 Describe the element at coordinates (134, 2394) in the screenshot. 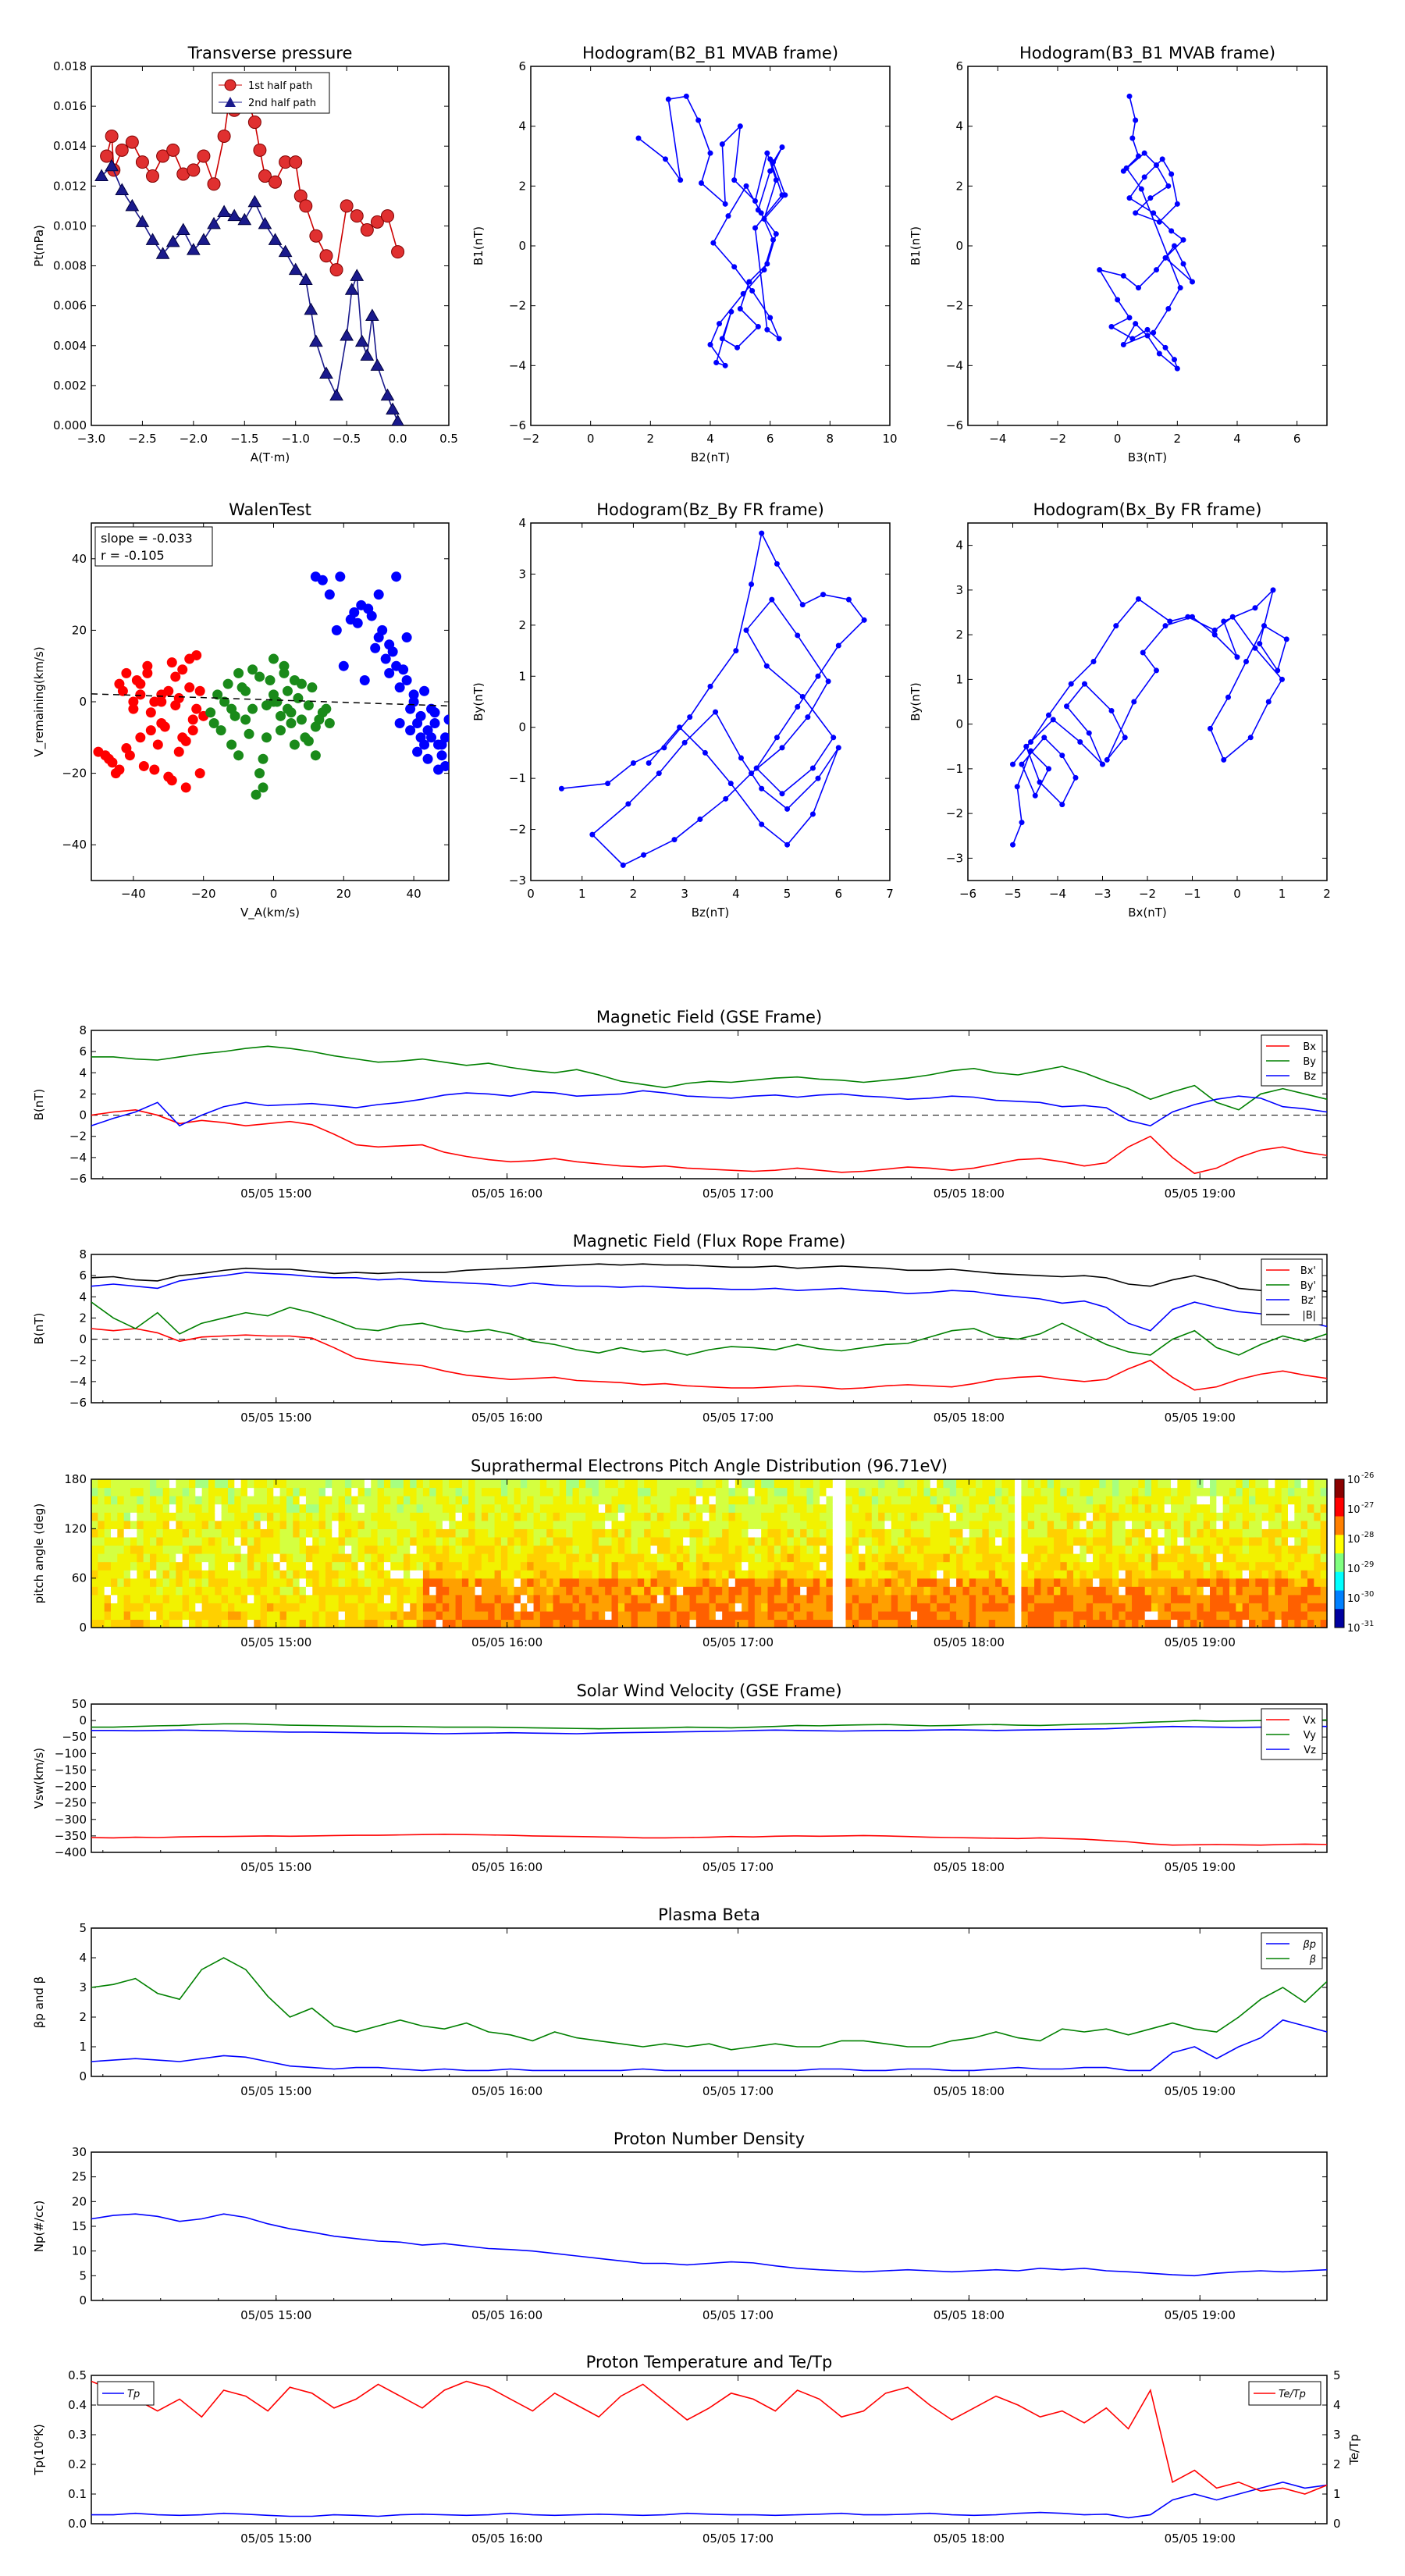

I see `legend-label: Tp` at that location.